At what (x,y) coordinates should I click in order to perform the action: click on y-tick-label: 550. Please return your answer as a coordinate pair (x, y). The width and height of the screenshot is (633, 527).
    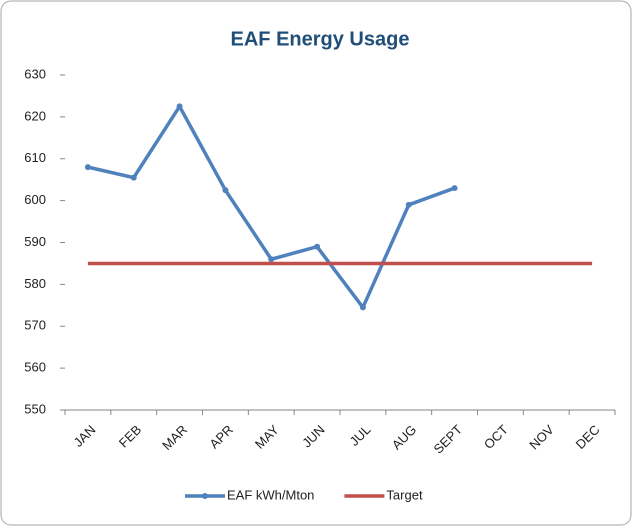
    Looking at the image, I should click on (35, 408).